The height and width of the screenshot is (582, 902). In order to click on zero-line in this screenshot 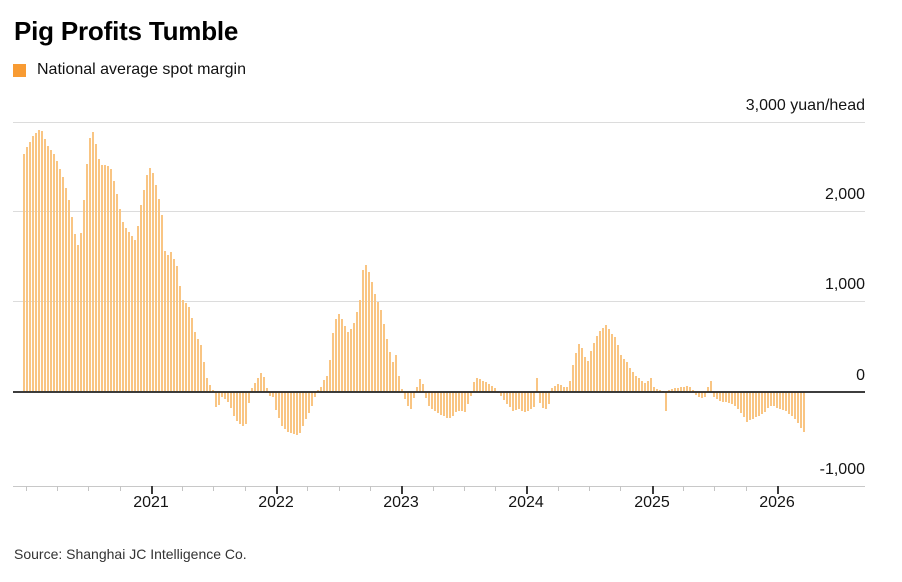, I will do `click(439, 392)`.